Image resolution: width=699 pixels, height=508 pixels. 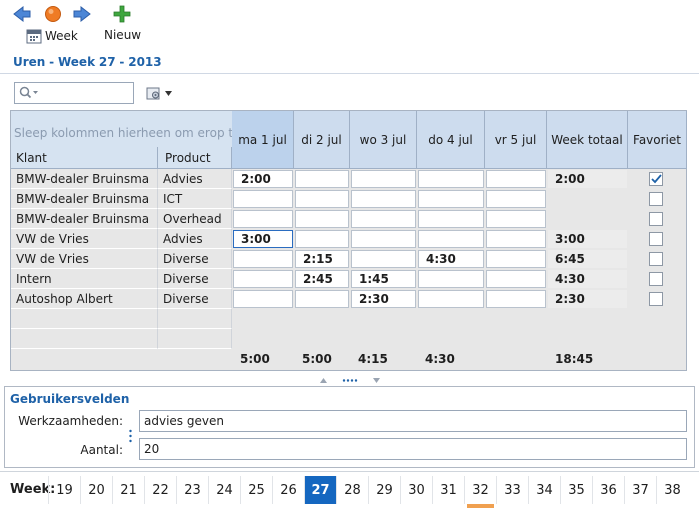 What do you see at coordinates (263, 239) in the screenshot?
I see `hour-cell-ma: 3:00` at bounding box center [263, 239].